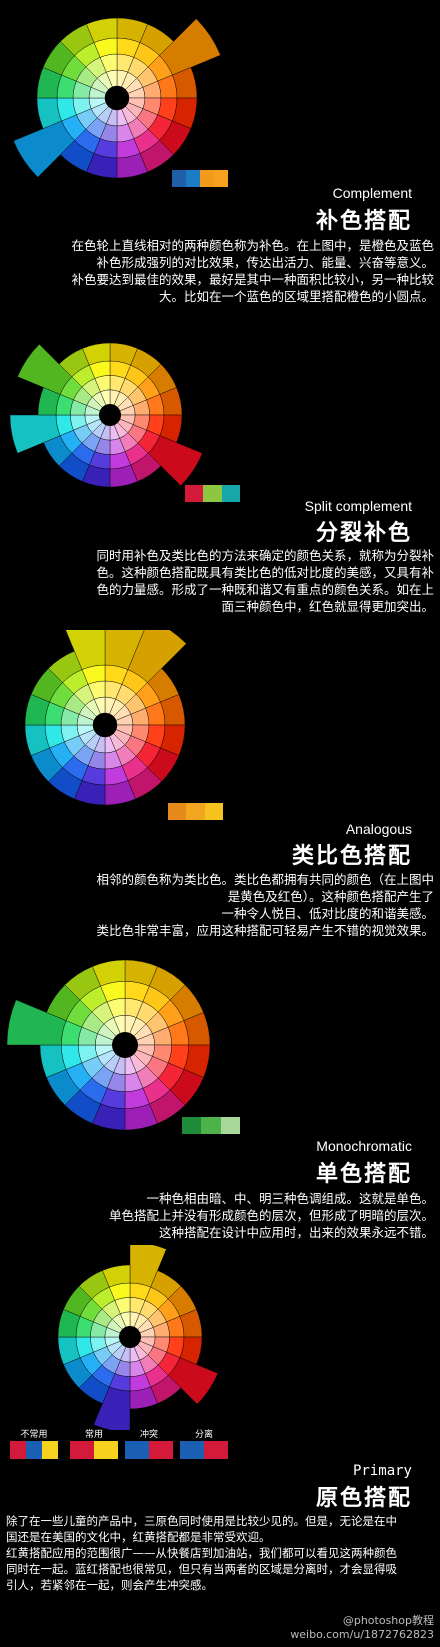 This screenshot has width=440, height=1647. Describe the element at coordinates (363, 533) in the screenshot. I see `panel-heading: 分裂补色` at that location.